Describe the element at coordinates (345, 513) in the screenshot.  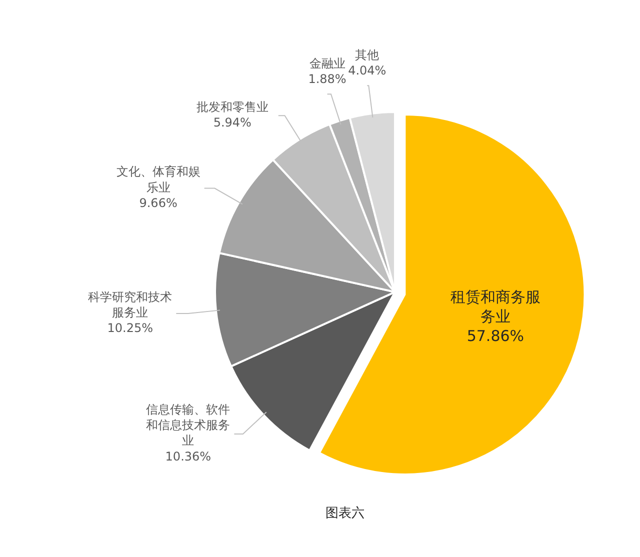
I see `annotation: 图表六` at that location.